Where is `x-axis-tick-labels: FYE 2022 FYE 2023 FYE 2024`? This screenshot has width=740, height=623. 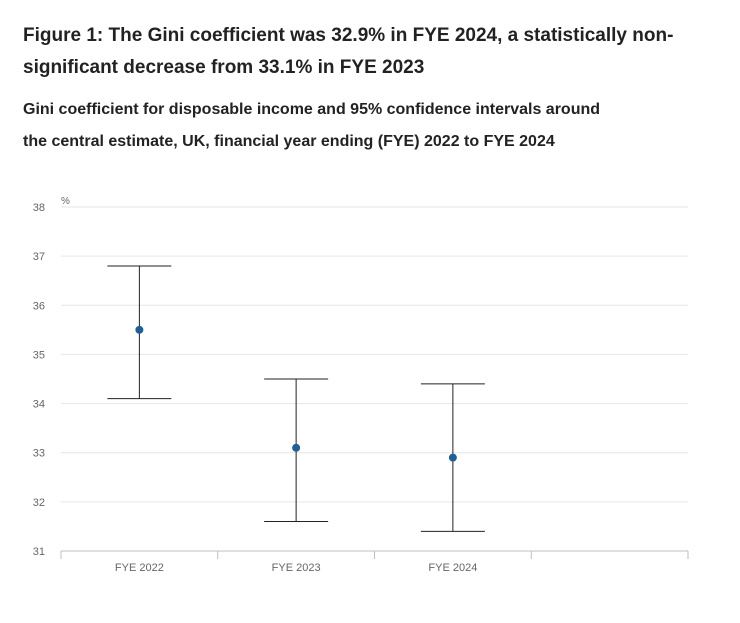 x-axis-tick-labels: FYE 2022 FYE 2023 FYE 2024 is located at coordinates (296, 568).